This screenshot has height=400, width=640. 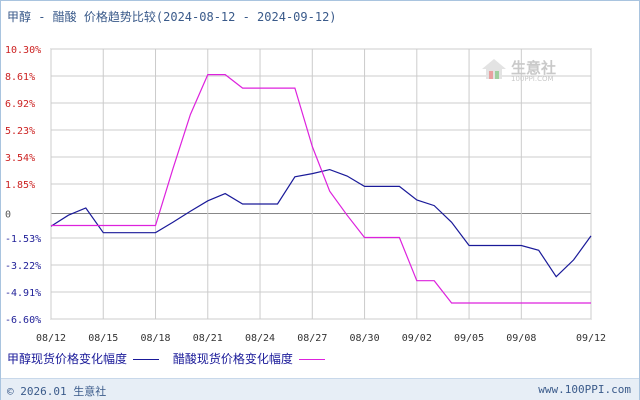 I want to click on y-tick-label: -3.22%, so click(x=23, y=266).